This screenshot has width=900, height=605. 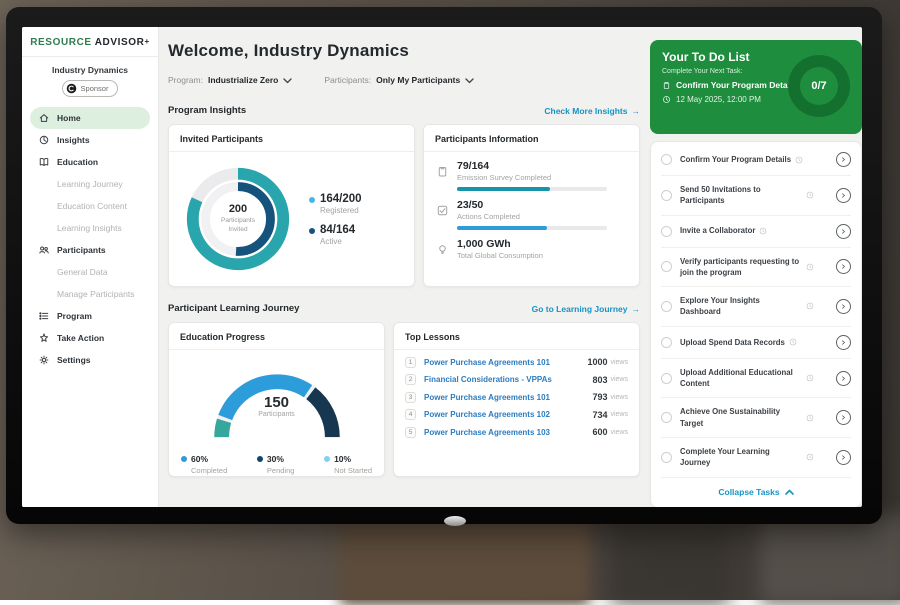 I want to click on logo-resource: RESOURCE, so click(x=61, y=42).